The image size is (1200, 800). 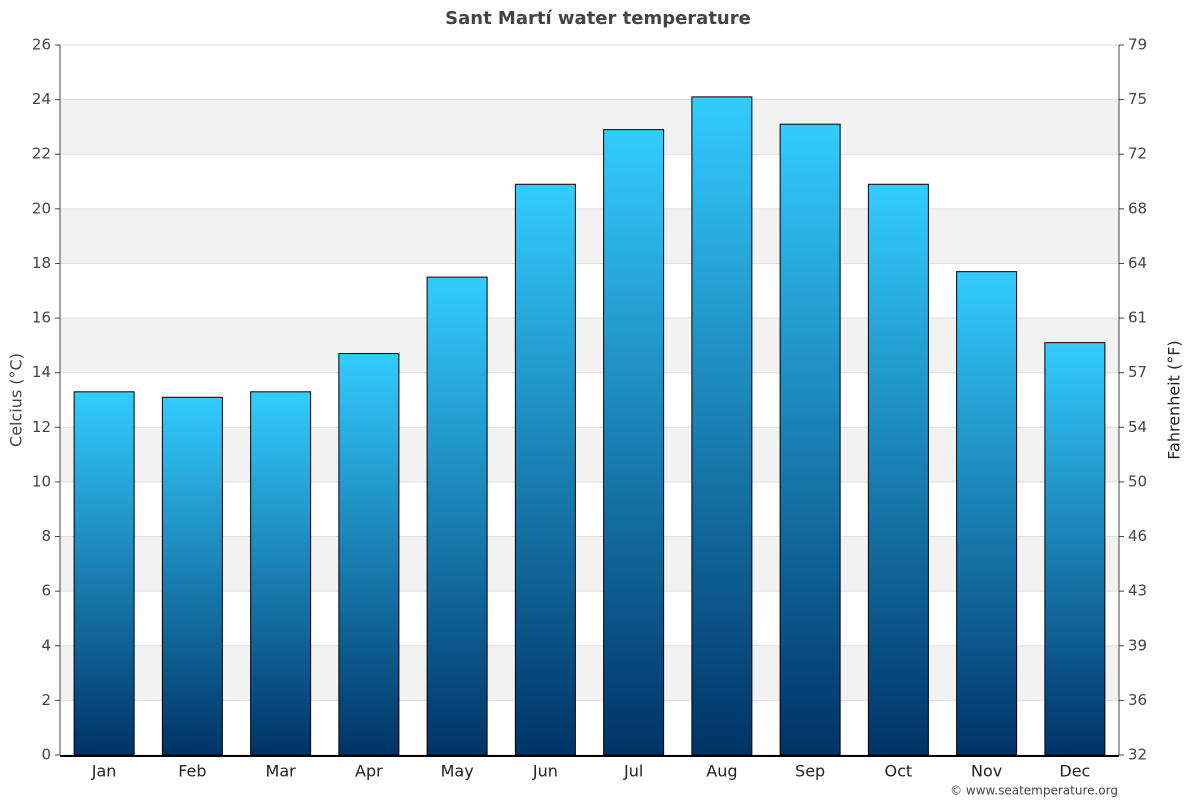 What do you see at coordinates (1137, 154) in the screenshot?
I see `y2-tick-label: 72` at bounding box center [1137, 154].